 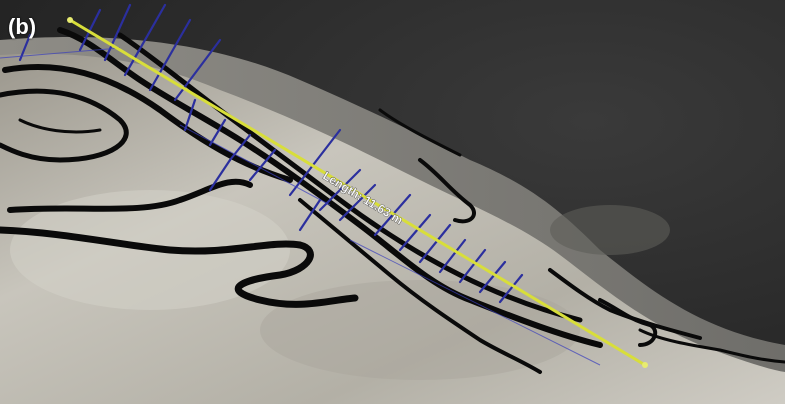 What do you see at coordinates (70, 20) in the screenshot?
I see `measurement-start-handle` at bounding box center [70, 20].